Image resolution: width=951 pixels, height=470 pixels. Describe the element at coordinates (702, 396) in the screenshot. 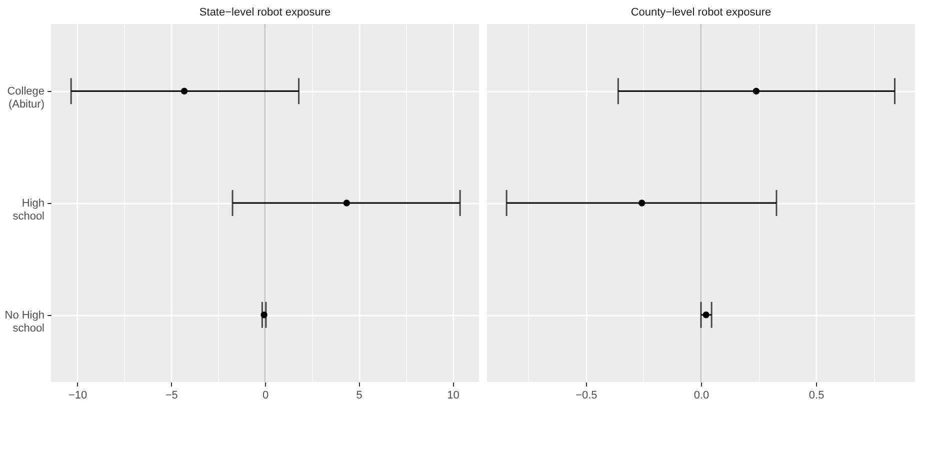

I see `x-tick-label: 0.0` at that location.